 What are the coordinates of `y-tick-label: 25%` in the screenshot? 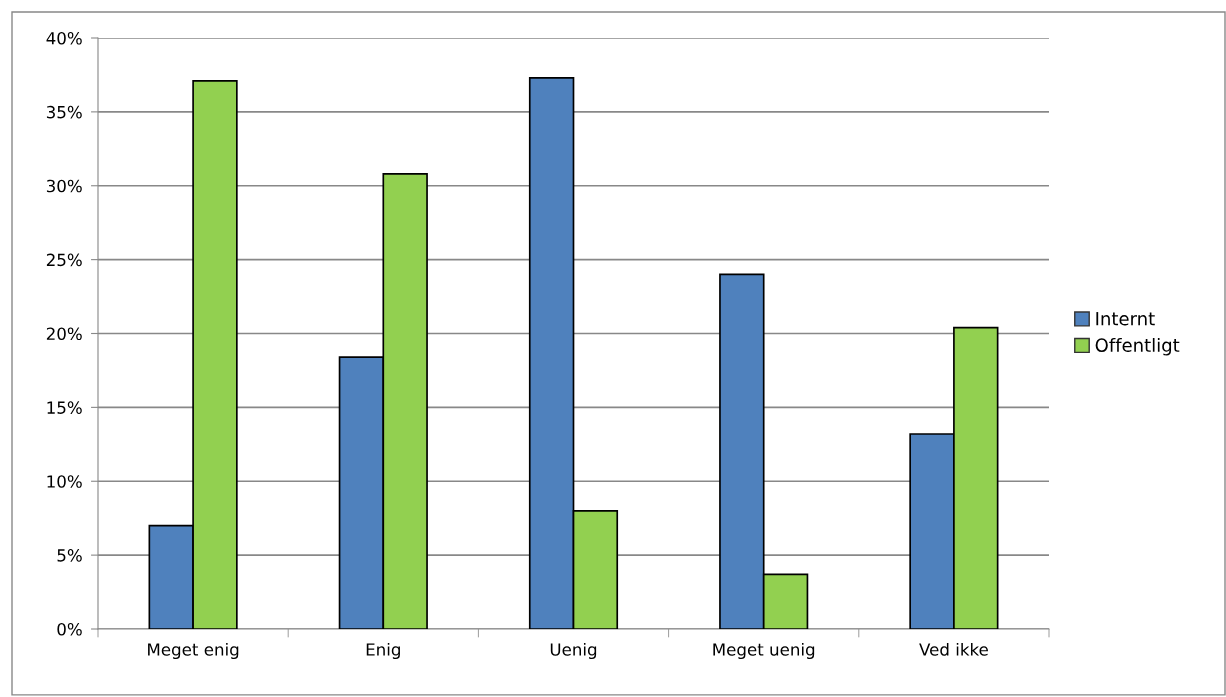 It's located at (64, 260).